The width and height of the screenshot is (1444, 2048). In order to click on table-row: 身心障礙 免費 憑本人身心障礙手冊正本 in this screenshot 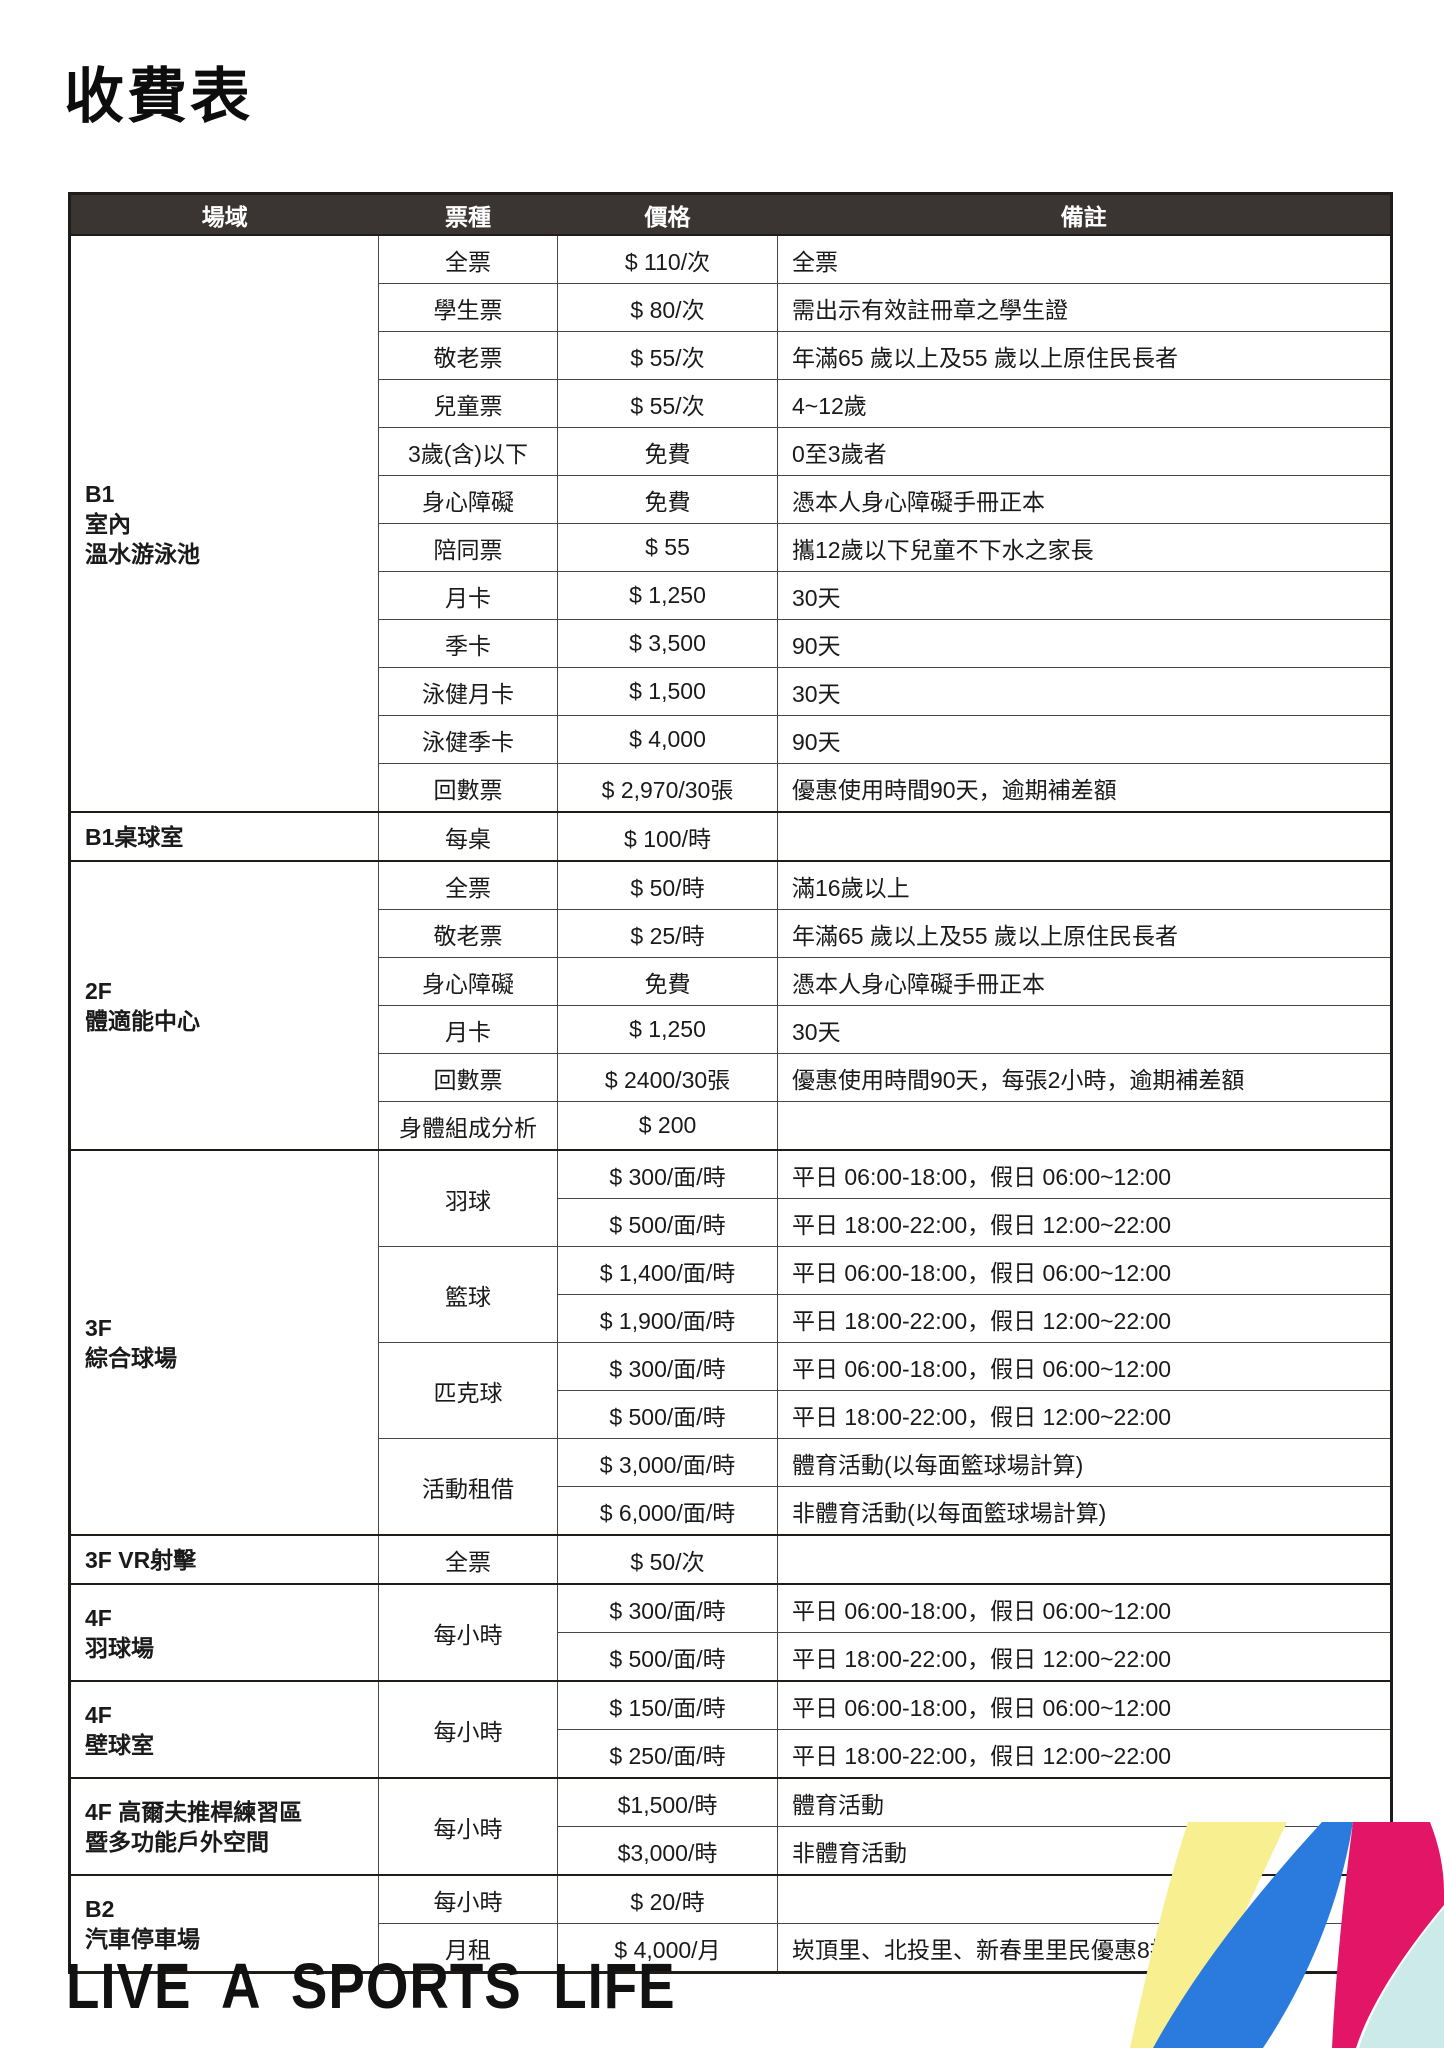, I will do `click(731, 981)`.